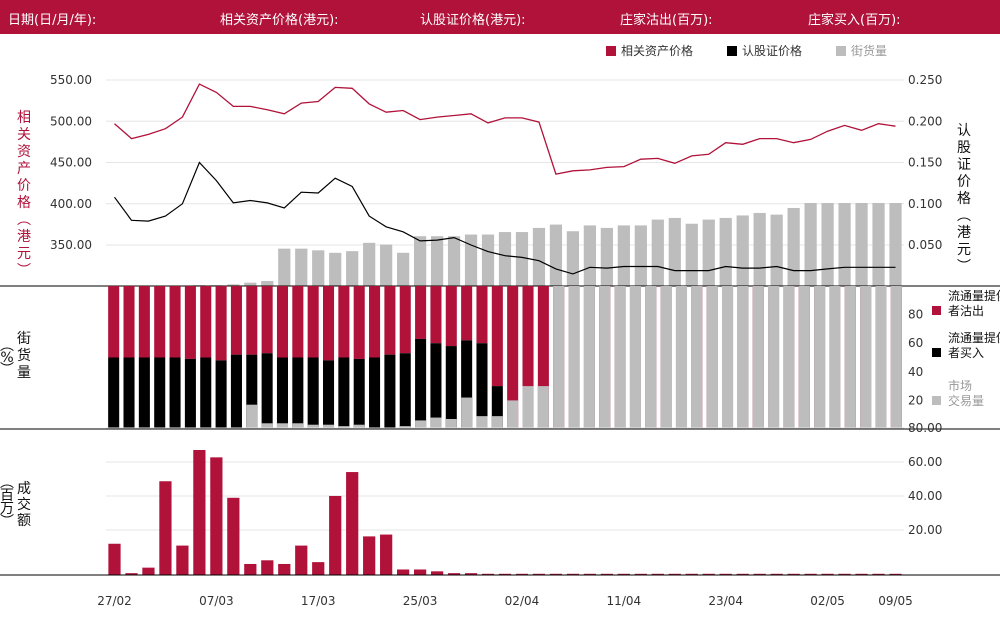  I want to click on header-date-label: 日期(日/月/年):, so click(52, 20).